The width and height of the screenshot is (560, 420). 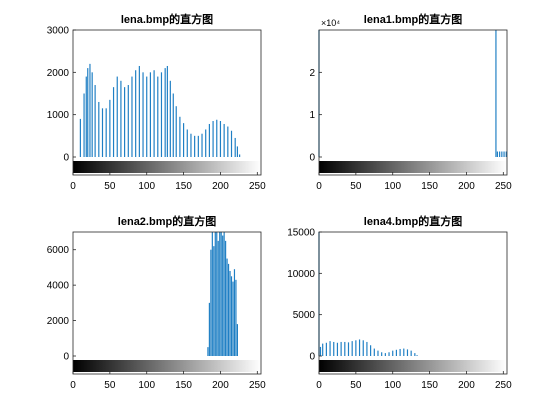 What do you see at coordinates (58, 250) in the screenshot?
I see `y-tick-label: 6000` at bounding box center [58, 250].